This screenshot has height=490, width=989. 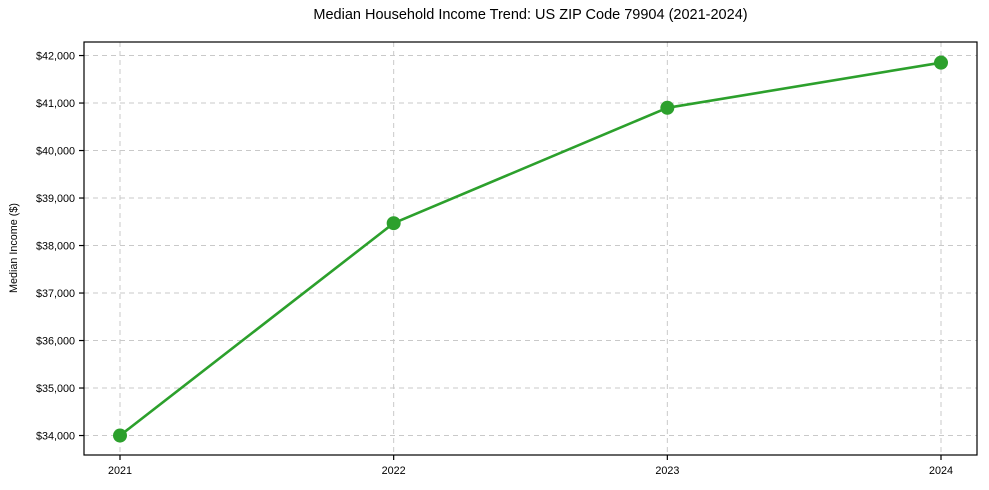 I want to click on data-point-2024, so click(x=941, y=62).